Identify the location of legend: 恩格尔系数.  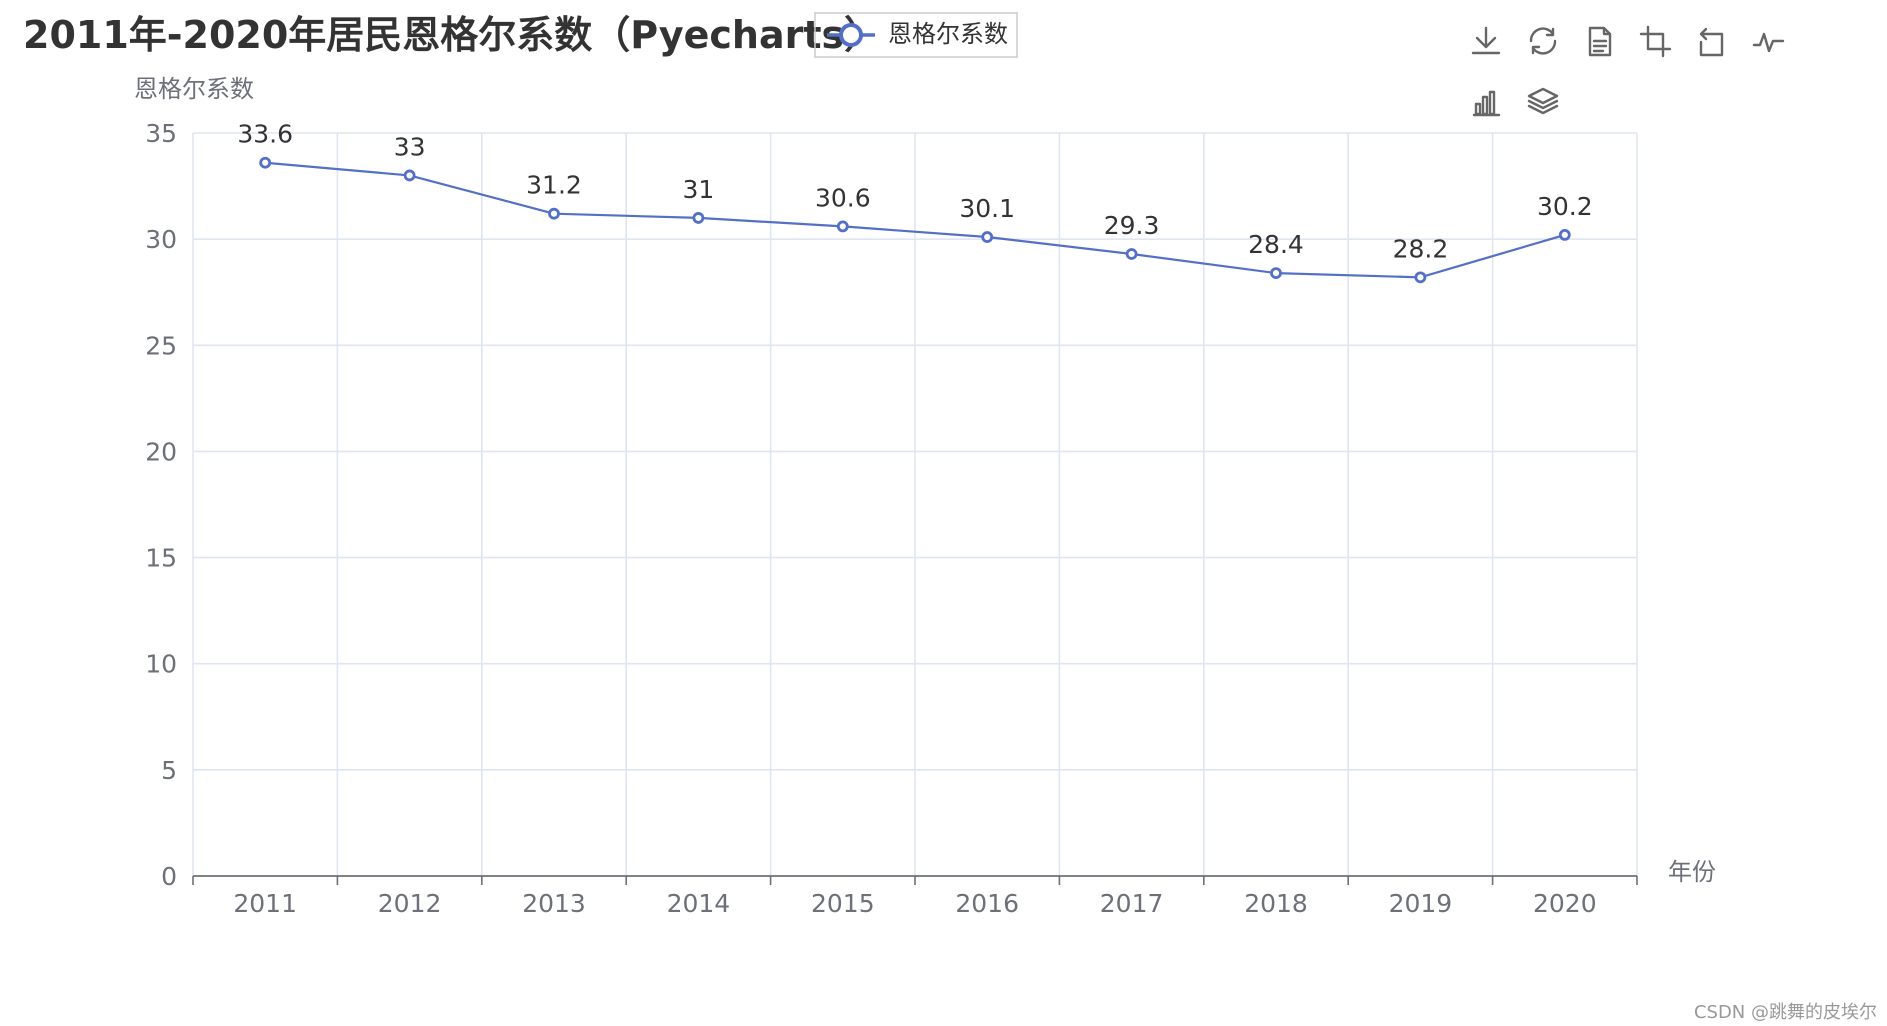
(916, 35).